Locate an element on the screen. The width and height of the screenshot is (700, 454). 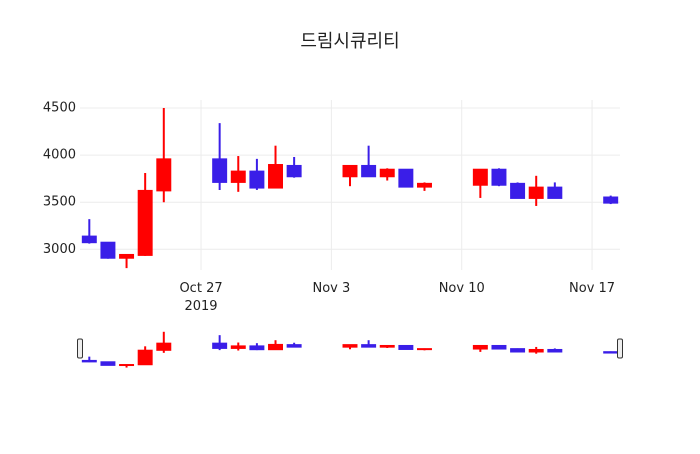
y-tick-label: 3500 is located at coordinates (59, 202).